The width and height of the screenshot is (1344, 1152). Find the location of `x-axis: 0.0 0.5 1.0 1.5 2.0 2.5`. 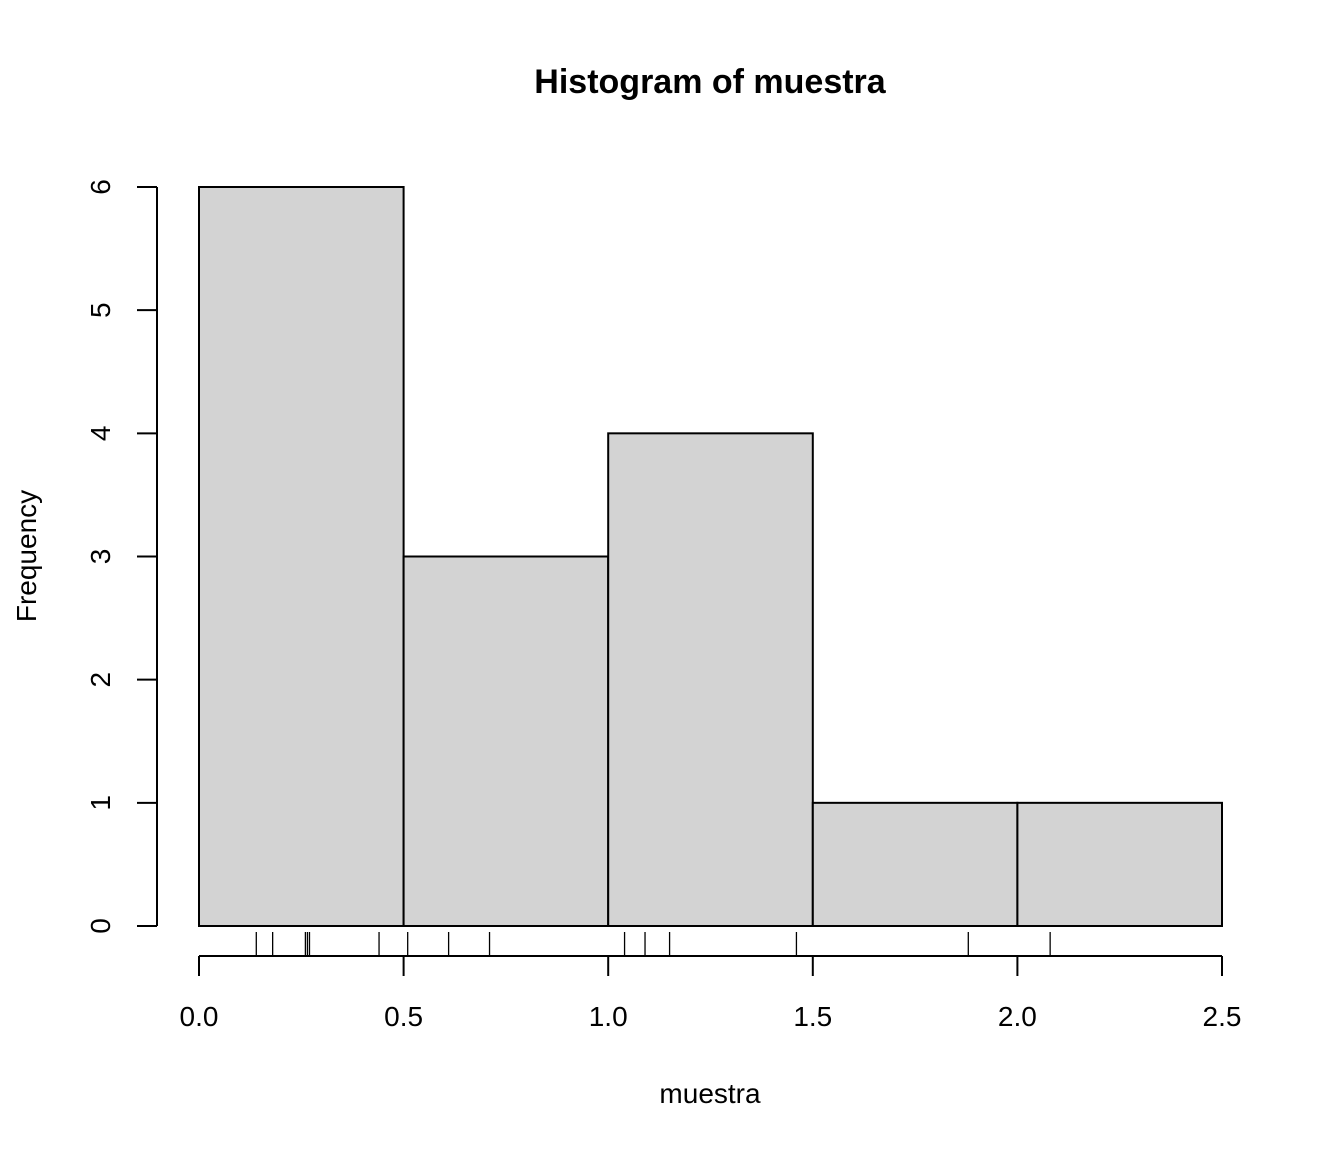

x-axis: 0.0 0.5 1.0 1.5 2.0 2.5 is located at coordinates (711, 993).